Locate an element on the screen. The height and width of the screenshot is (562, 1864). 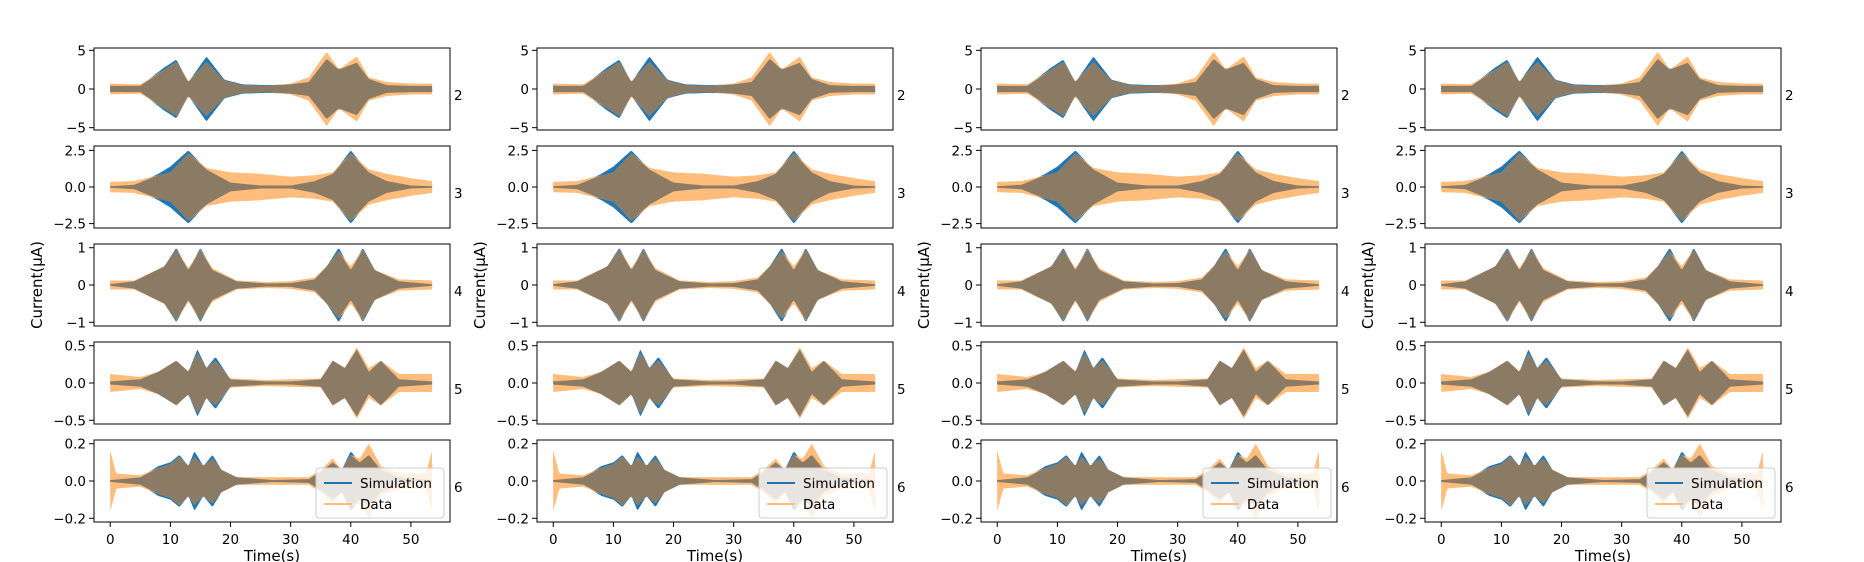
row-label: 3 is located at coordinates (901, 194).